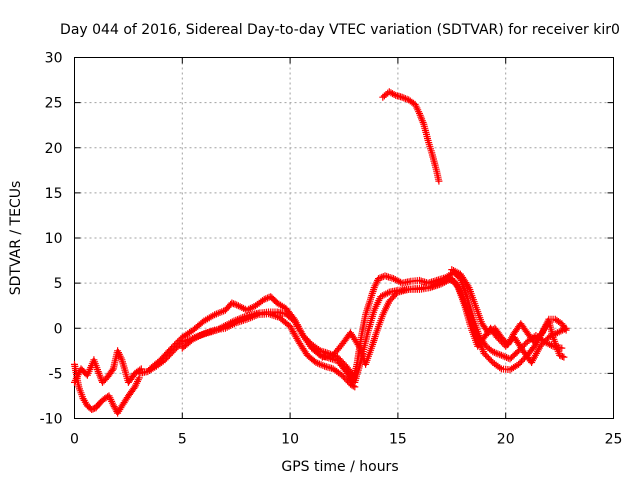 The image size is (640, 480). I want to click on y-tick-label: 15, so click(54, 194).